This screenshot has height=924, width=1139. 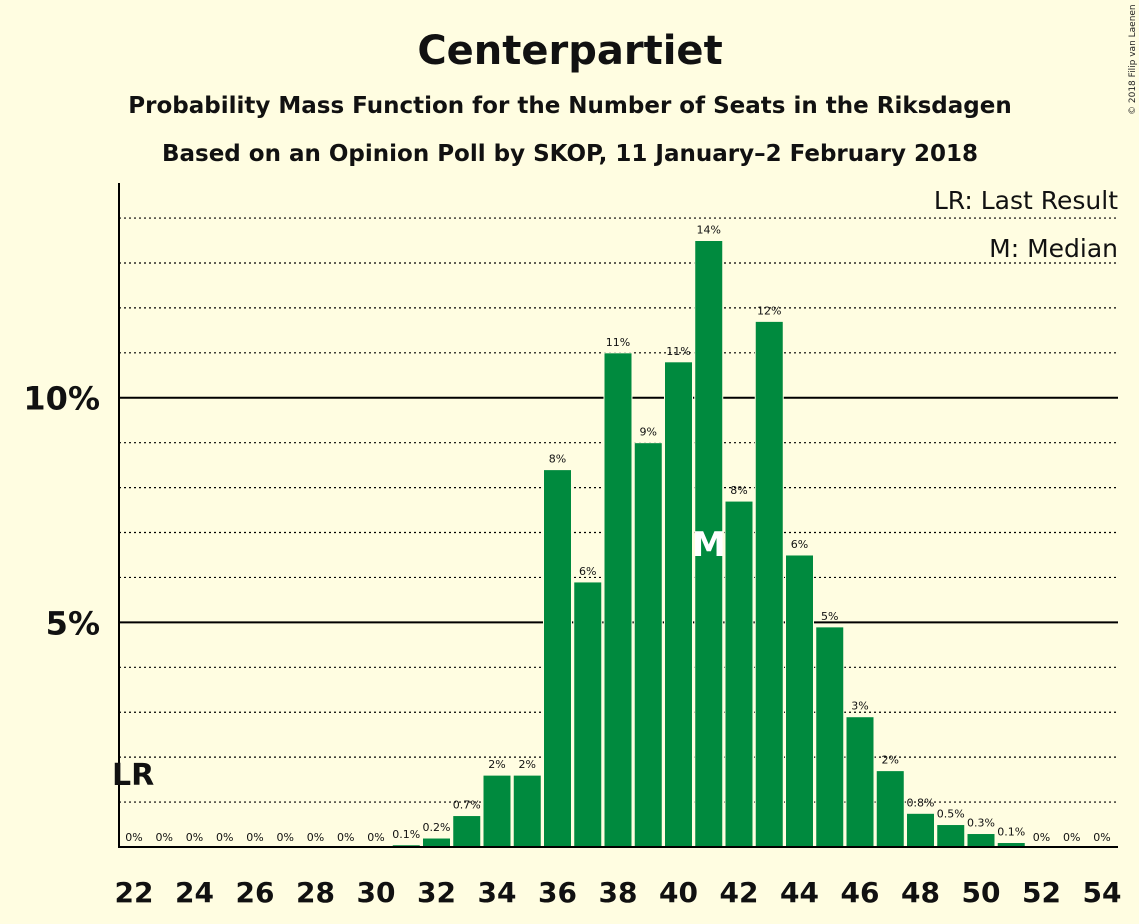 What do you see at coordinates (315, 892) in the screenshot?
I see `x-tick-label: 28` at bounding box center [315, 892].